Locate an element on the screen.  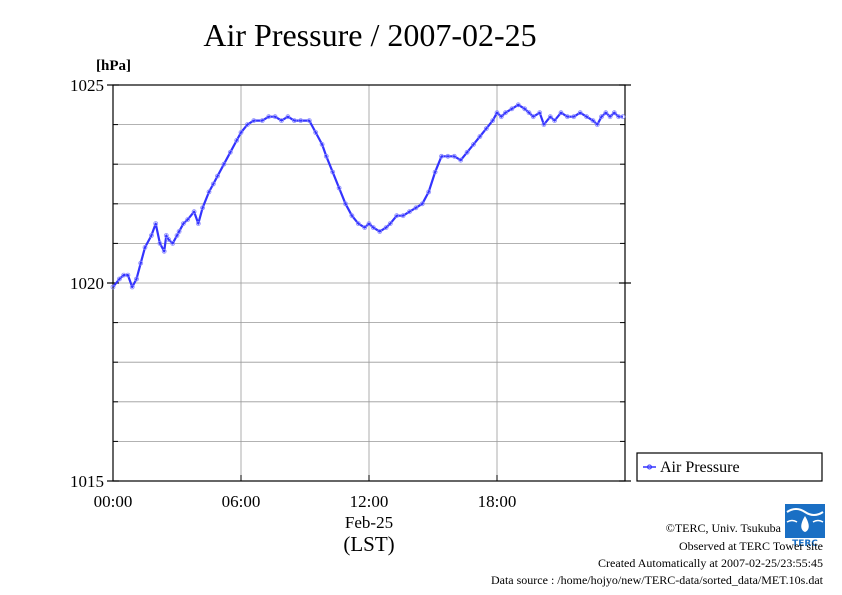
x-axis-timezone-label: (LST) is located at coordinates (368, 544).